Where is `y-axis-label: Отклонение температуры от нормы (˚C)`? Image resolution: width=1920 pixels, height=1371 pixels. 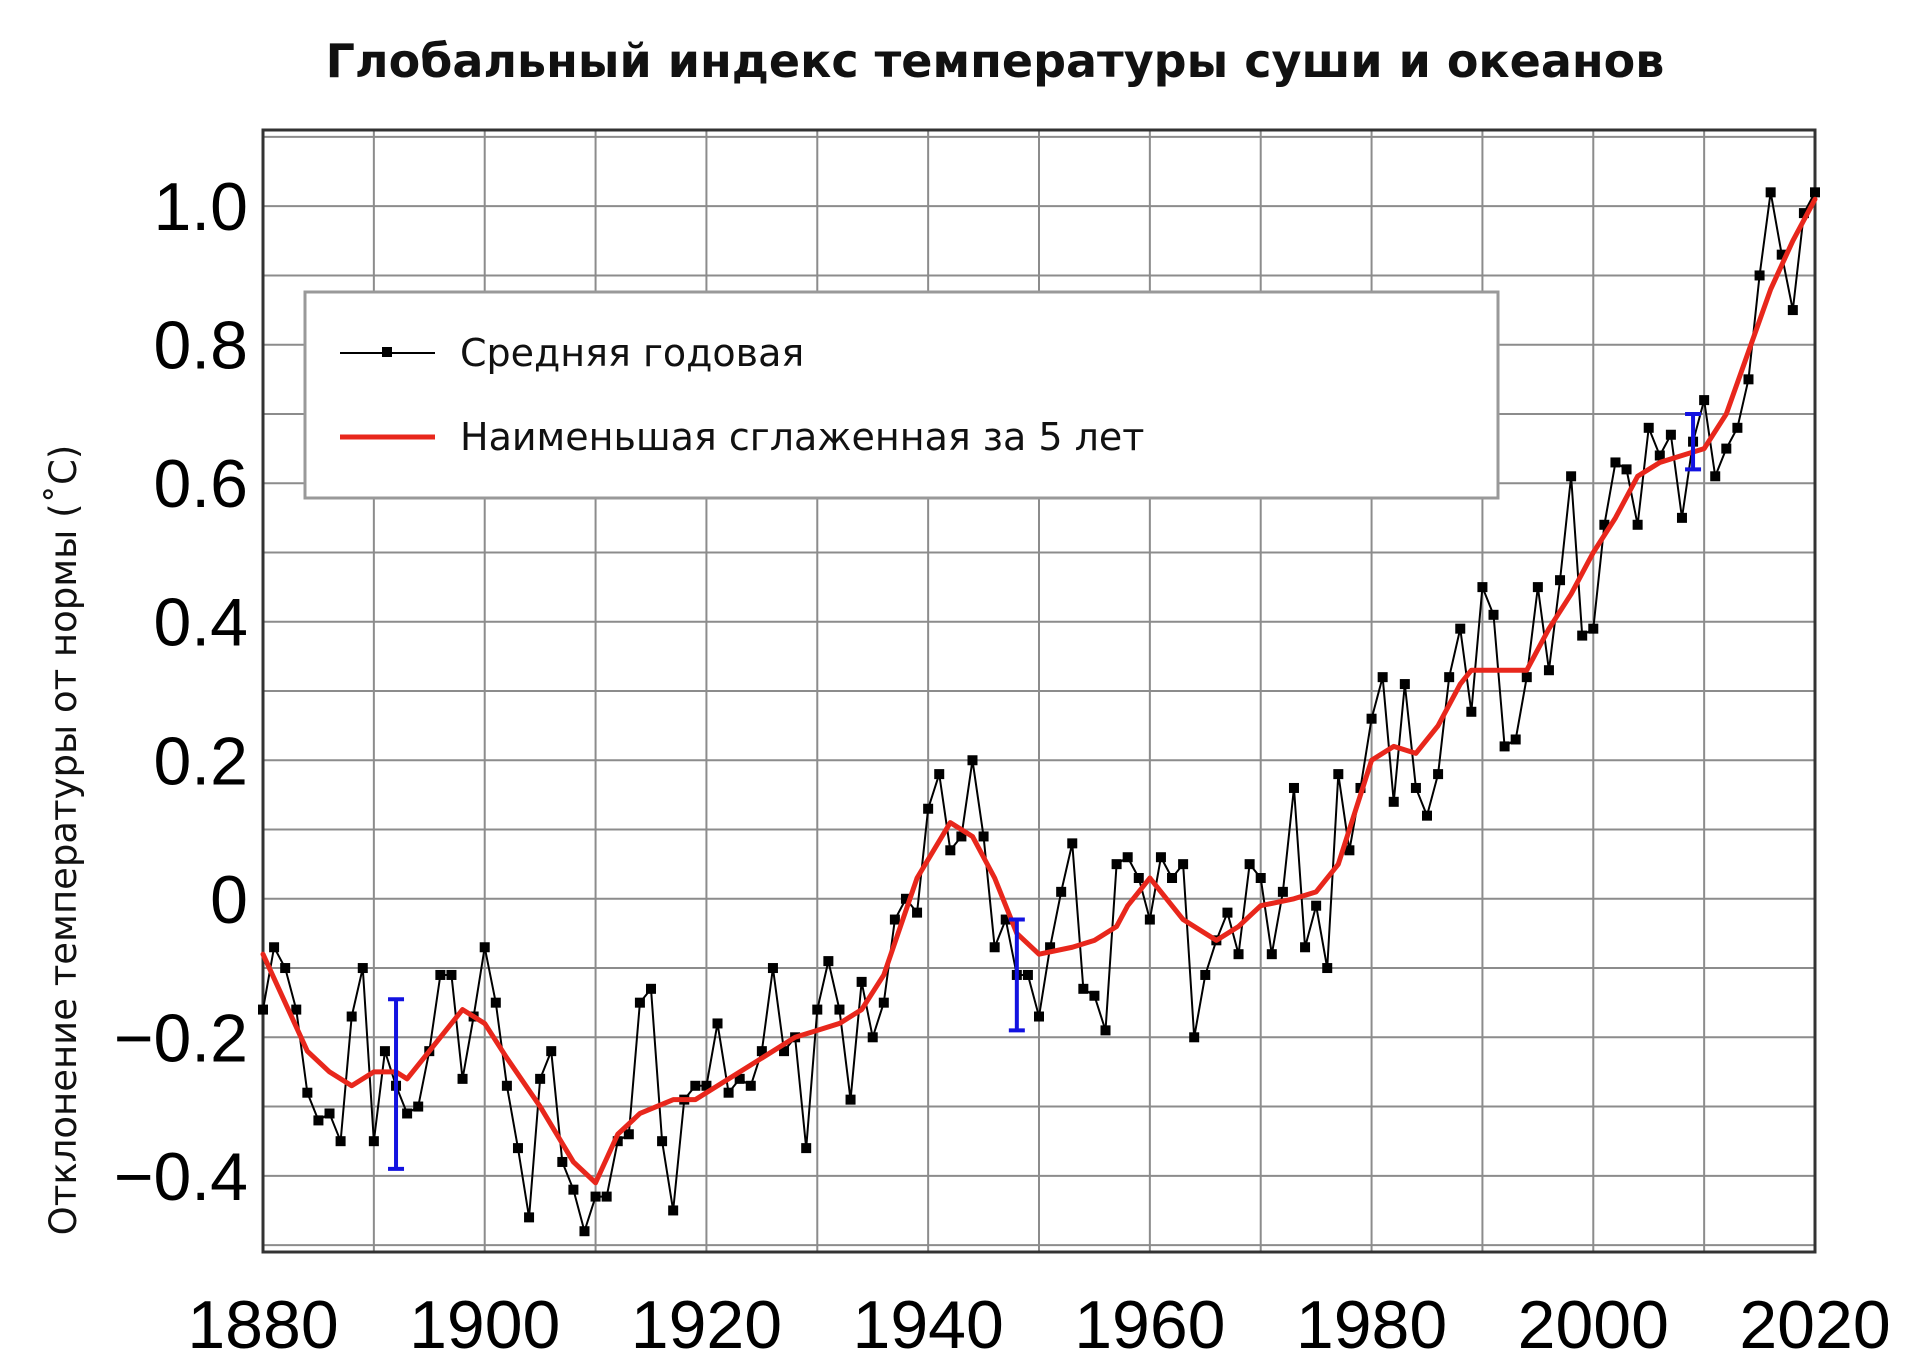
y-axis-label: Отклонение температуры от нормы (˚C) is located at coordinates (63, 840).